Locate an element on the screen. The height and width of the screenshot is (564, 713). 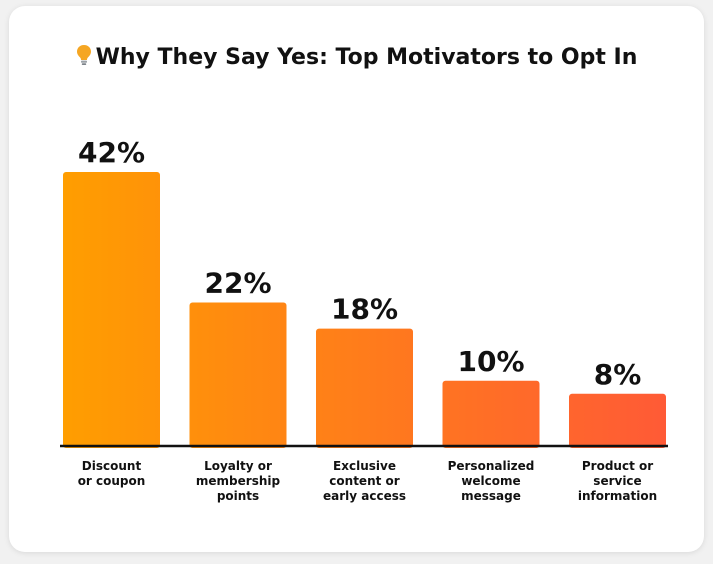
value-label-3: 10% is located at coordinates (490, 361).